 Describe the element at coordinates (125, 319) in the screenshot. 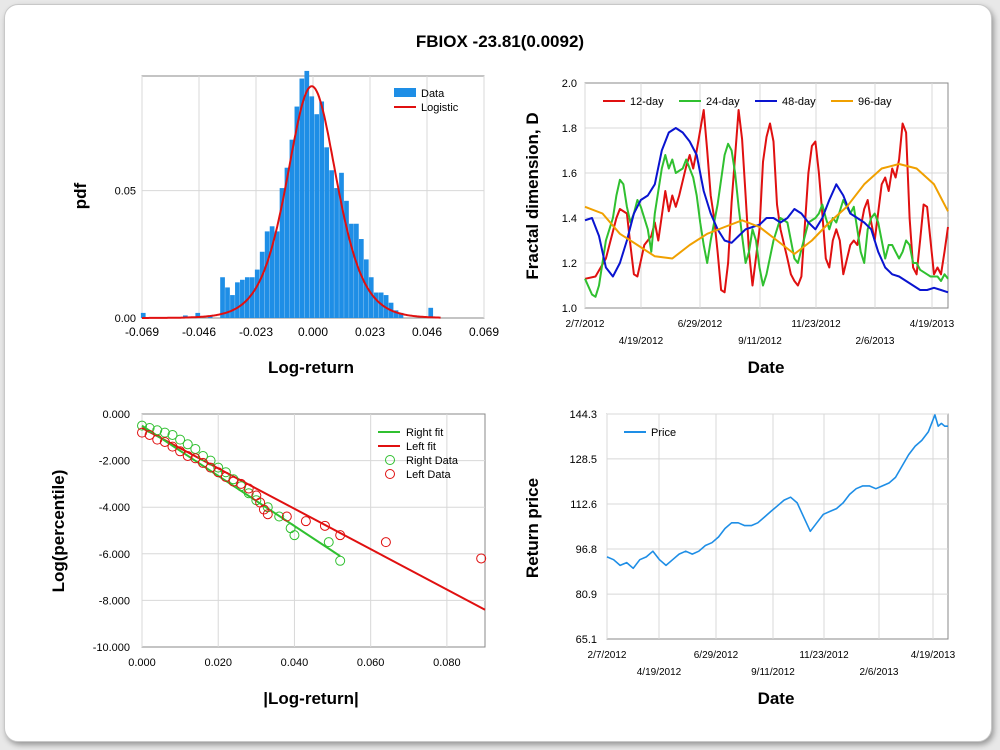

I see `hist-ytick-label: 0.00` at that location.